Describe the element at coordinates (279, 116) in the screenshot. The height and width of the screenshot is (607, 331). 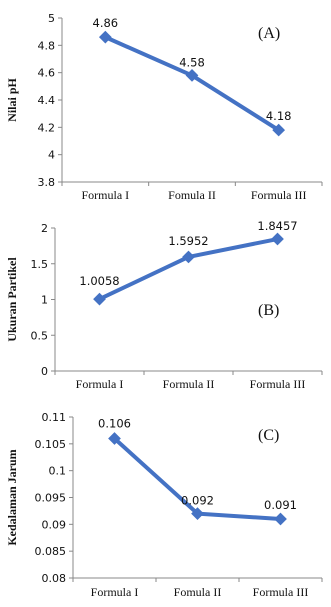
I see `panel-1-data-label: 4.18` at that location.